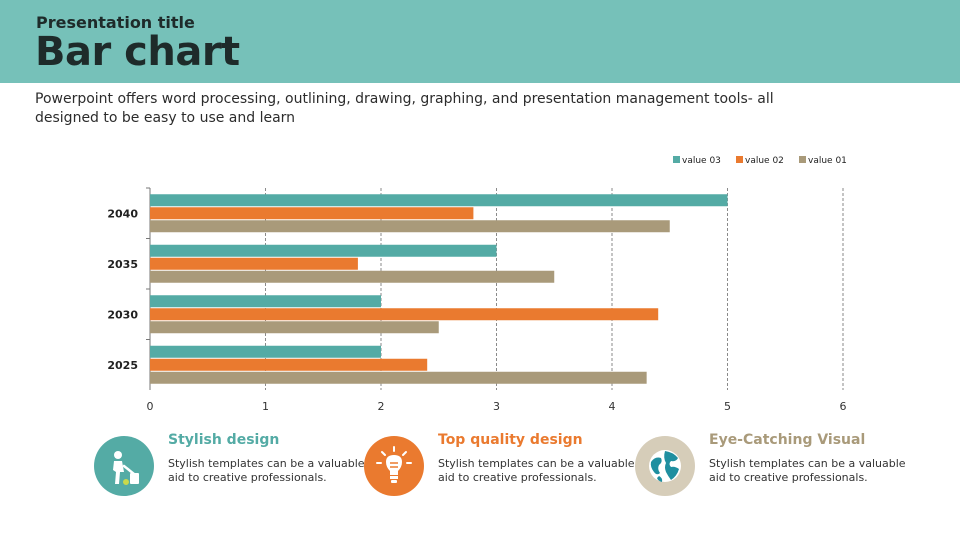  Describe the element at coordinates (764, 161) in the screenshot. I see `legend-label: value 02` at that location.